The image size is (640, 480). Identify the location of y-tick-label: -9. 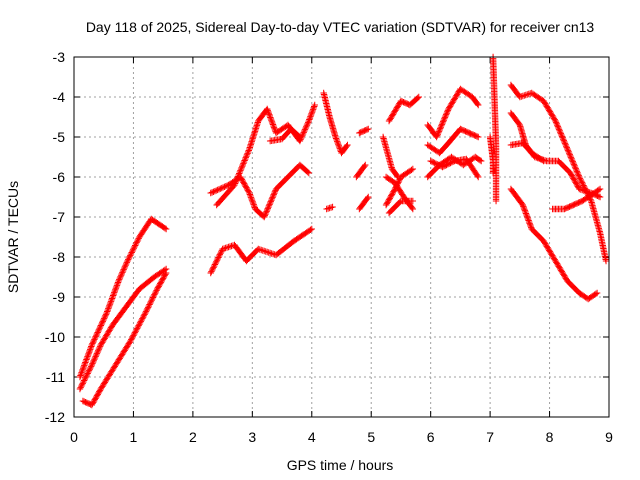
(59, 297).